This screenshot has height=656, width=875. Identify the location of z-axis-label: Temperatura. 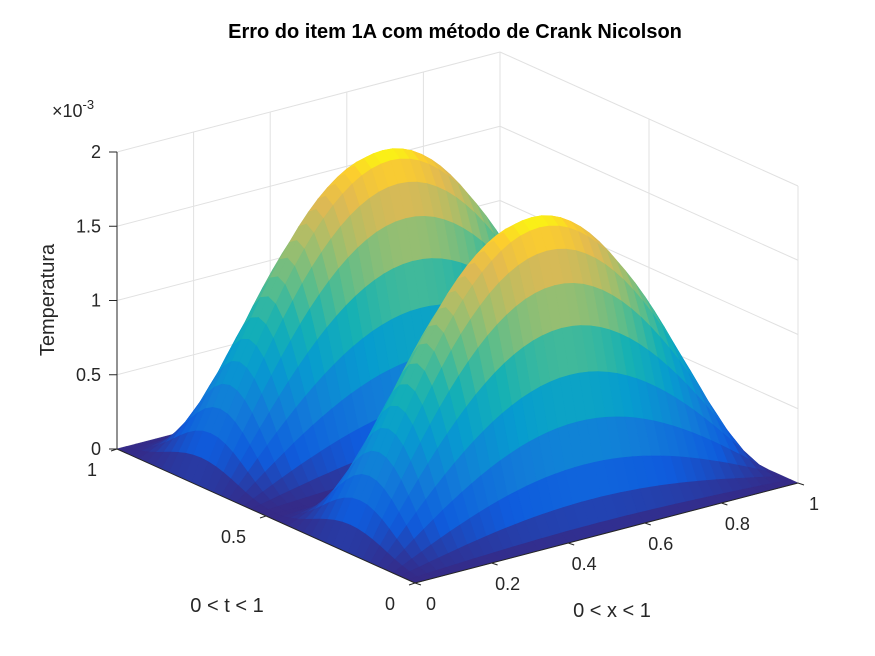
(48, 299).